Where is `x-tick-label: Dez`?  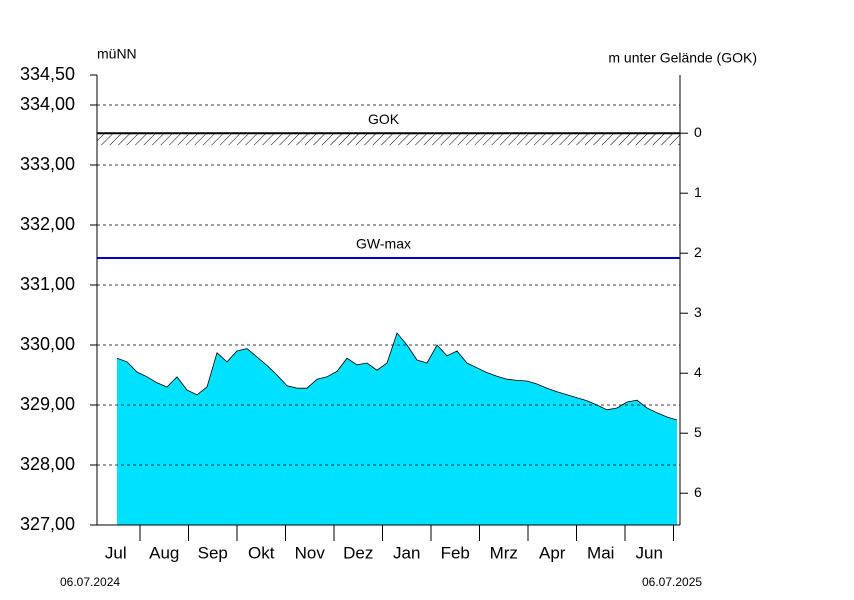 x-tick-label: Dez is located at coordinates (358, 552).